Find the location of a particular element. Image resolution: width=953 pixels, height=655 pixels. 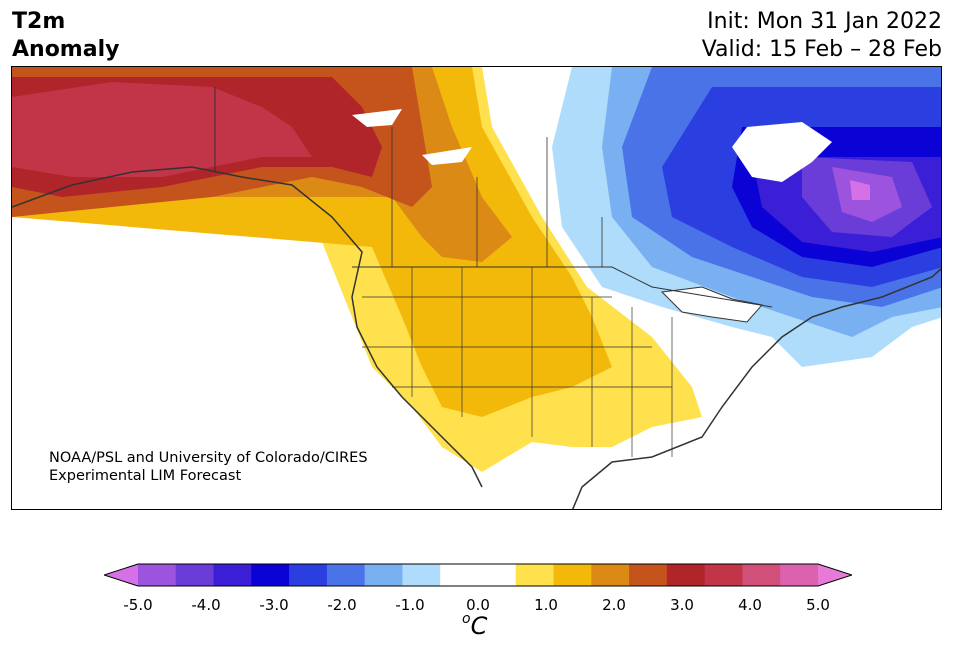

colorbar-tick-label: 2.0 is located at coordinates (614, 605).